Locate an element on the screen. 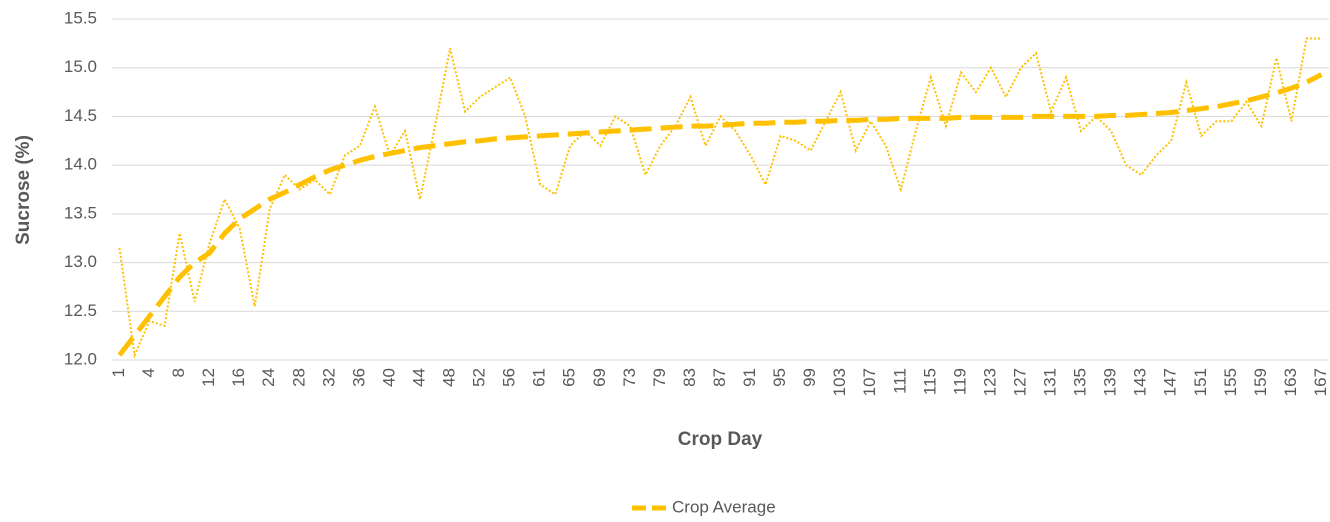 This screenshot has height=522, width=1330. x-tick-label: 69 is located at coordinates (599, 377).